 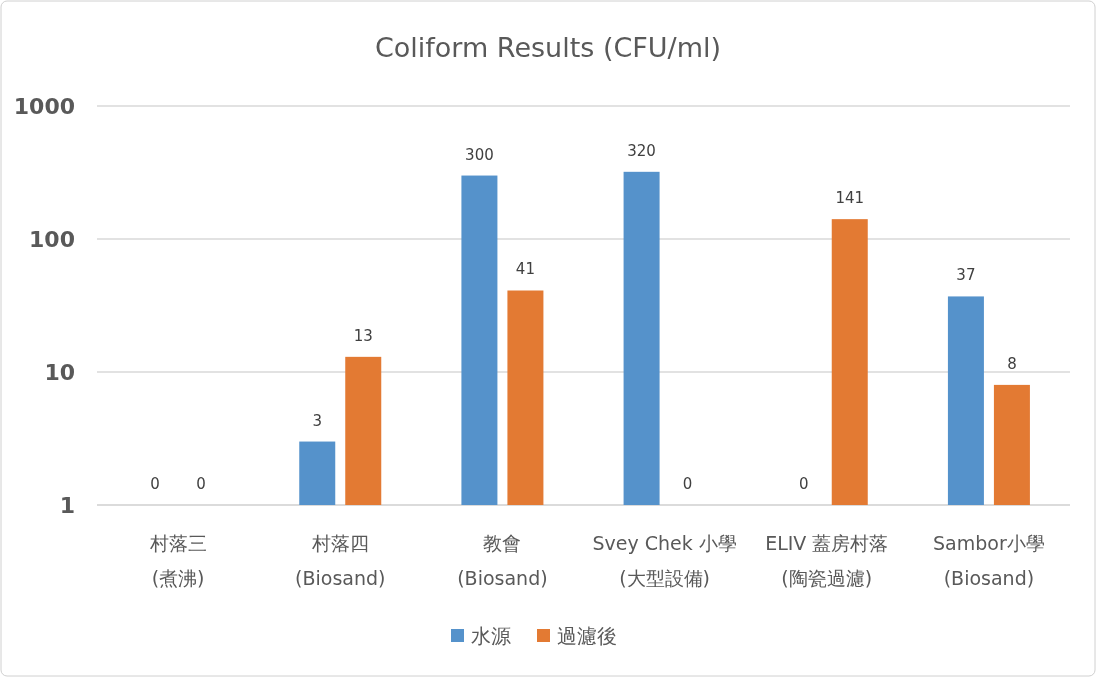 I want to click on x-tick-label: 村落三 (煮沸), so click(x=177, y=560).